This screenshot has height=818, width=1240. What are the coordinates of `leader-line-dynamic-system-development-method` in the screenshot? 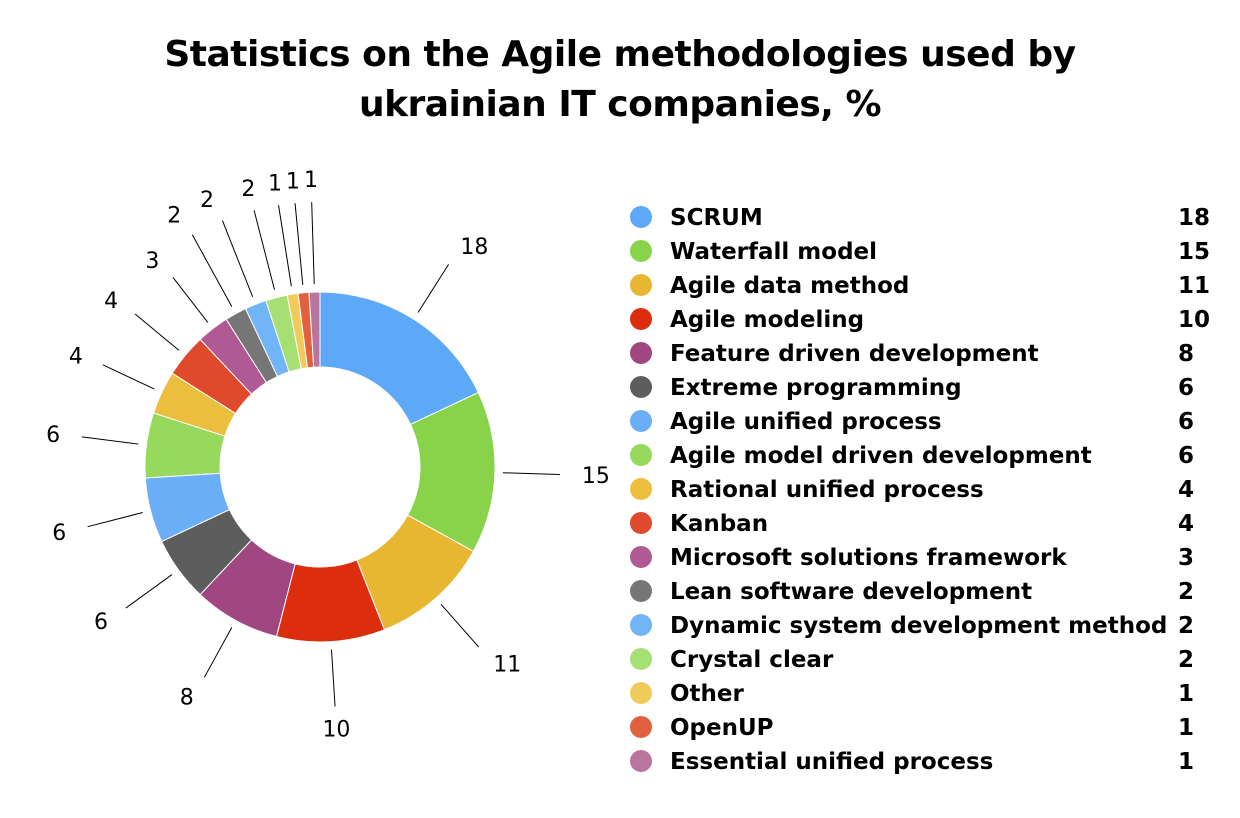 It's located at (237, 259).